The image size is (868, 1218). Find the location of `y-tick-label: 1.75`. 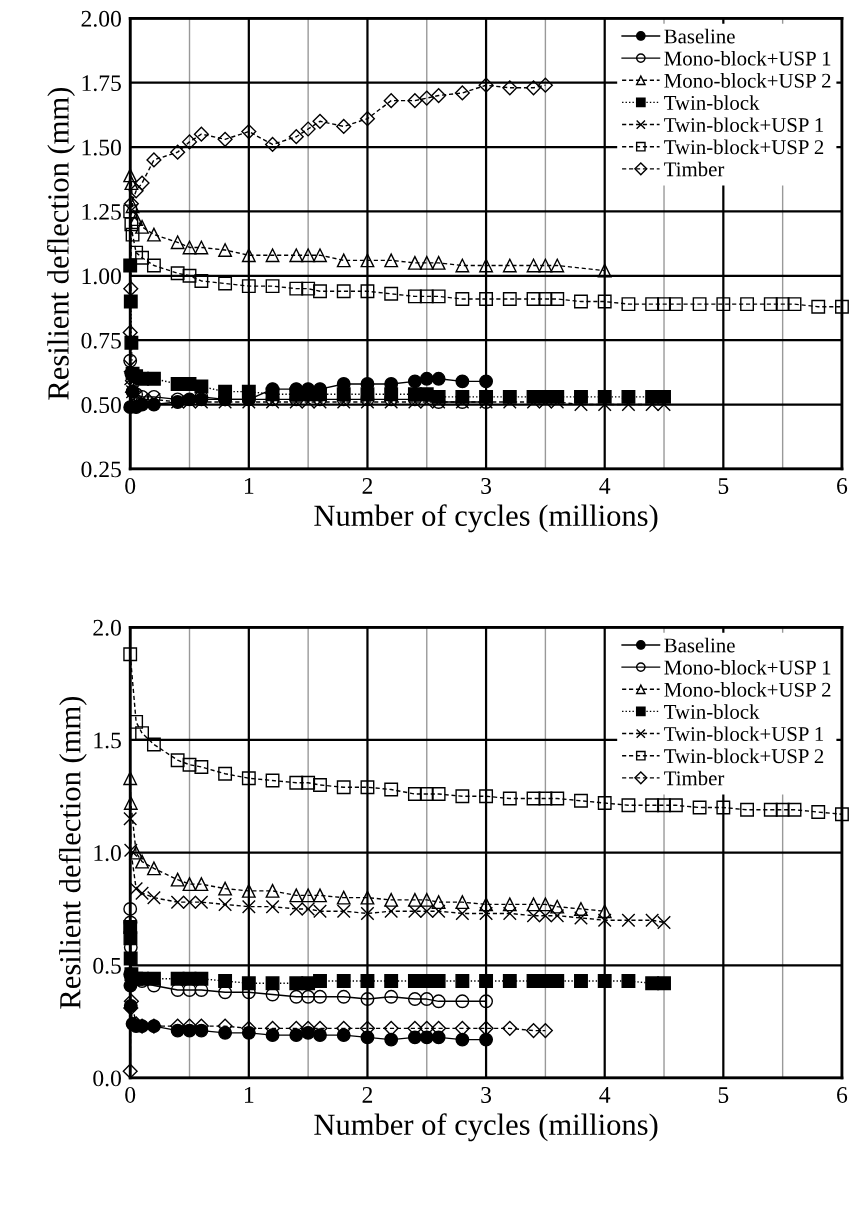

y-tick-label: 1.75 is located at coordinates (101, 83).